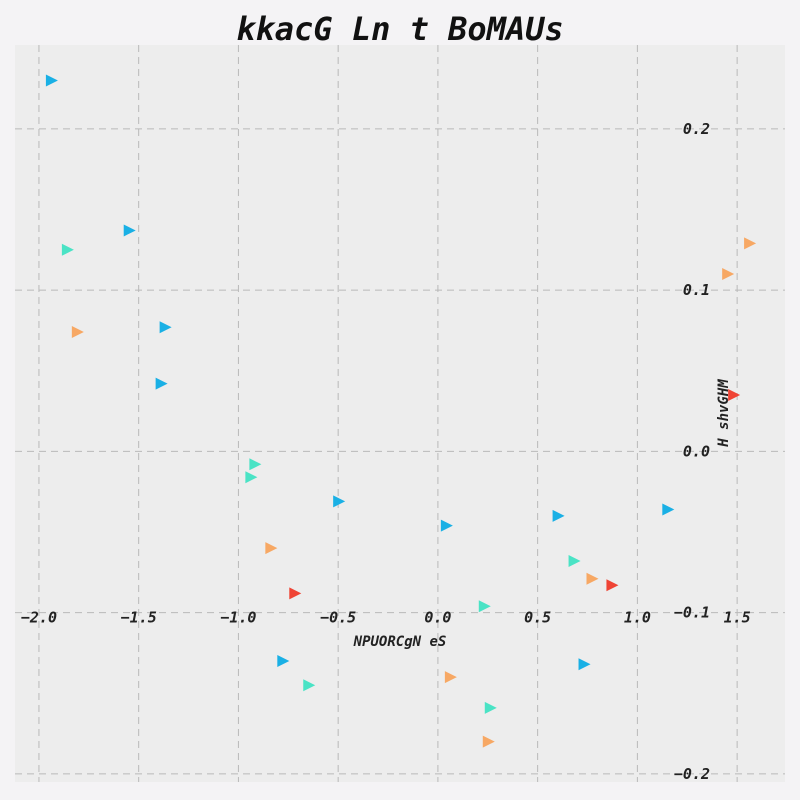 The image size is (800, 800). I want to click on y-axis-label: H shvGHM, so click(724, 413).